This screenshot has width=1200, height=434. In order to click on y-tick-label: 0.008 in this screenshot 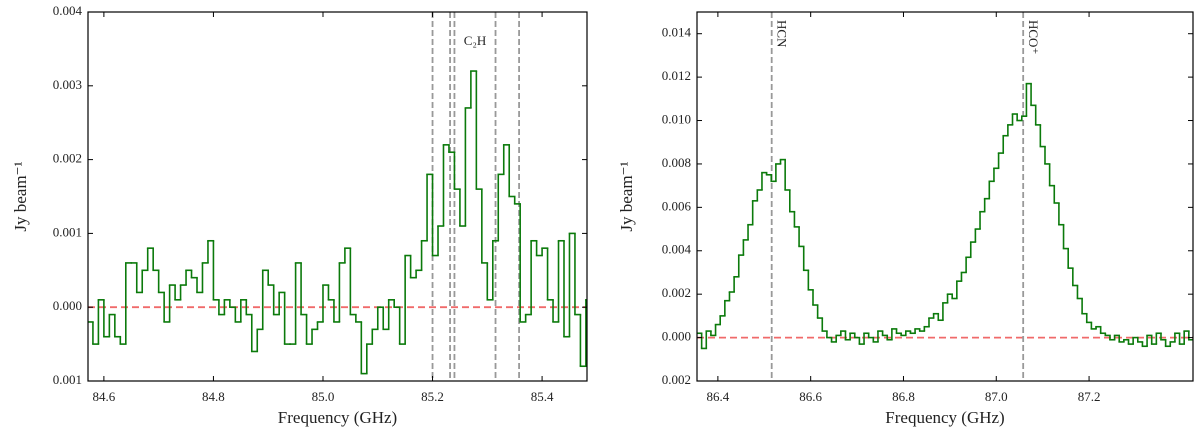, I will do `click(676, 162)`.